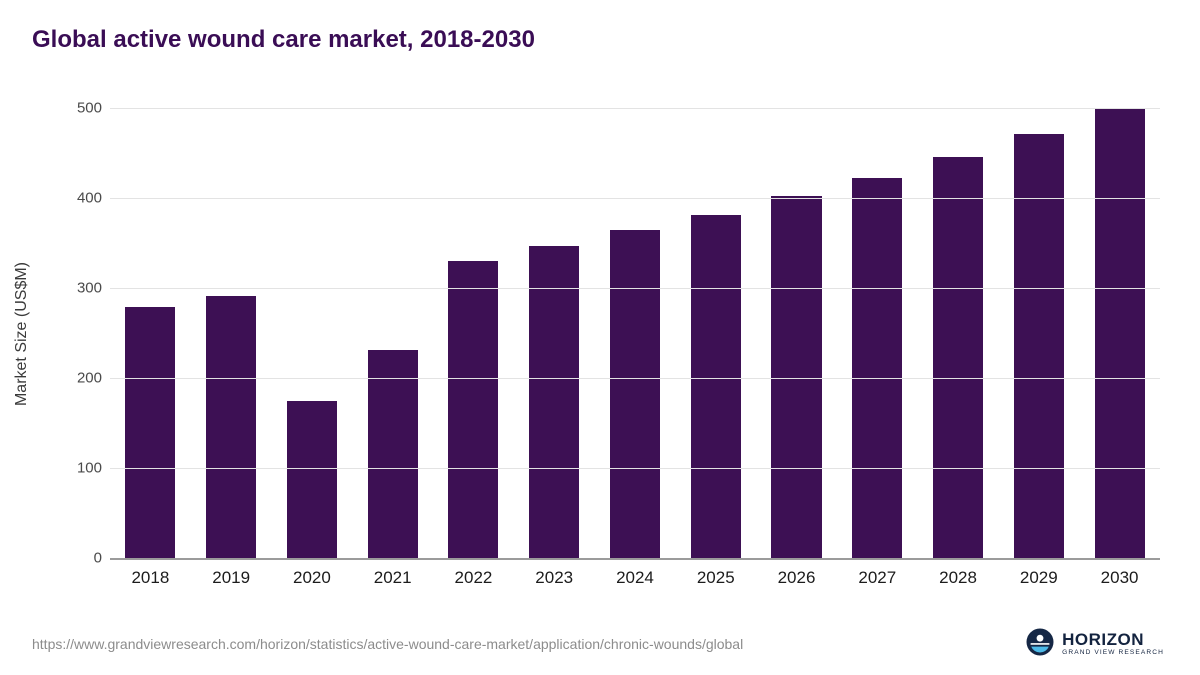 The width and height of the screenshot is (1200, 675). Describe the element at coordinates (473, 577) in the screenshot. I see `x-tick-label-2022: 2022` at that location.